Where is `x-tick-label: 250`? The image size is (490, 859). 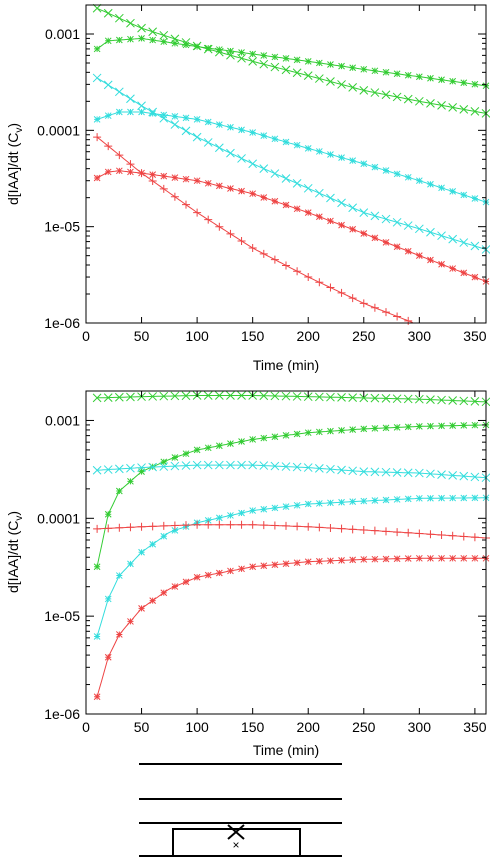
x-tick-label: 250 is located at coordinates (364, 336).